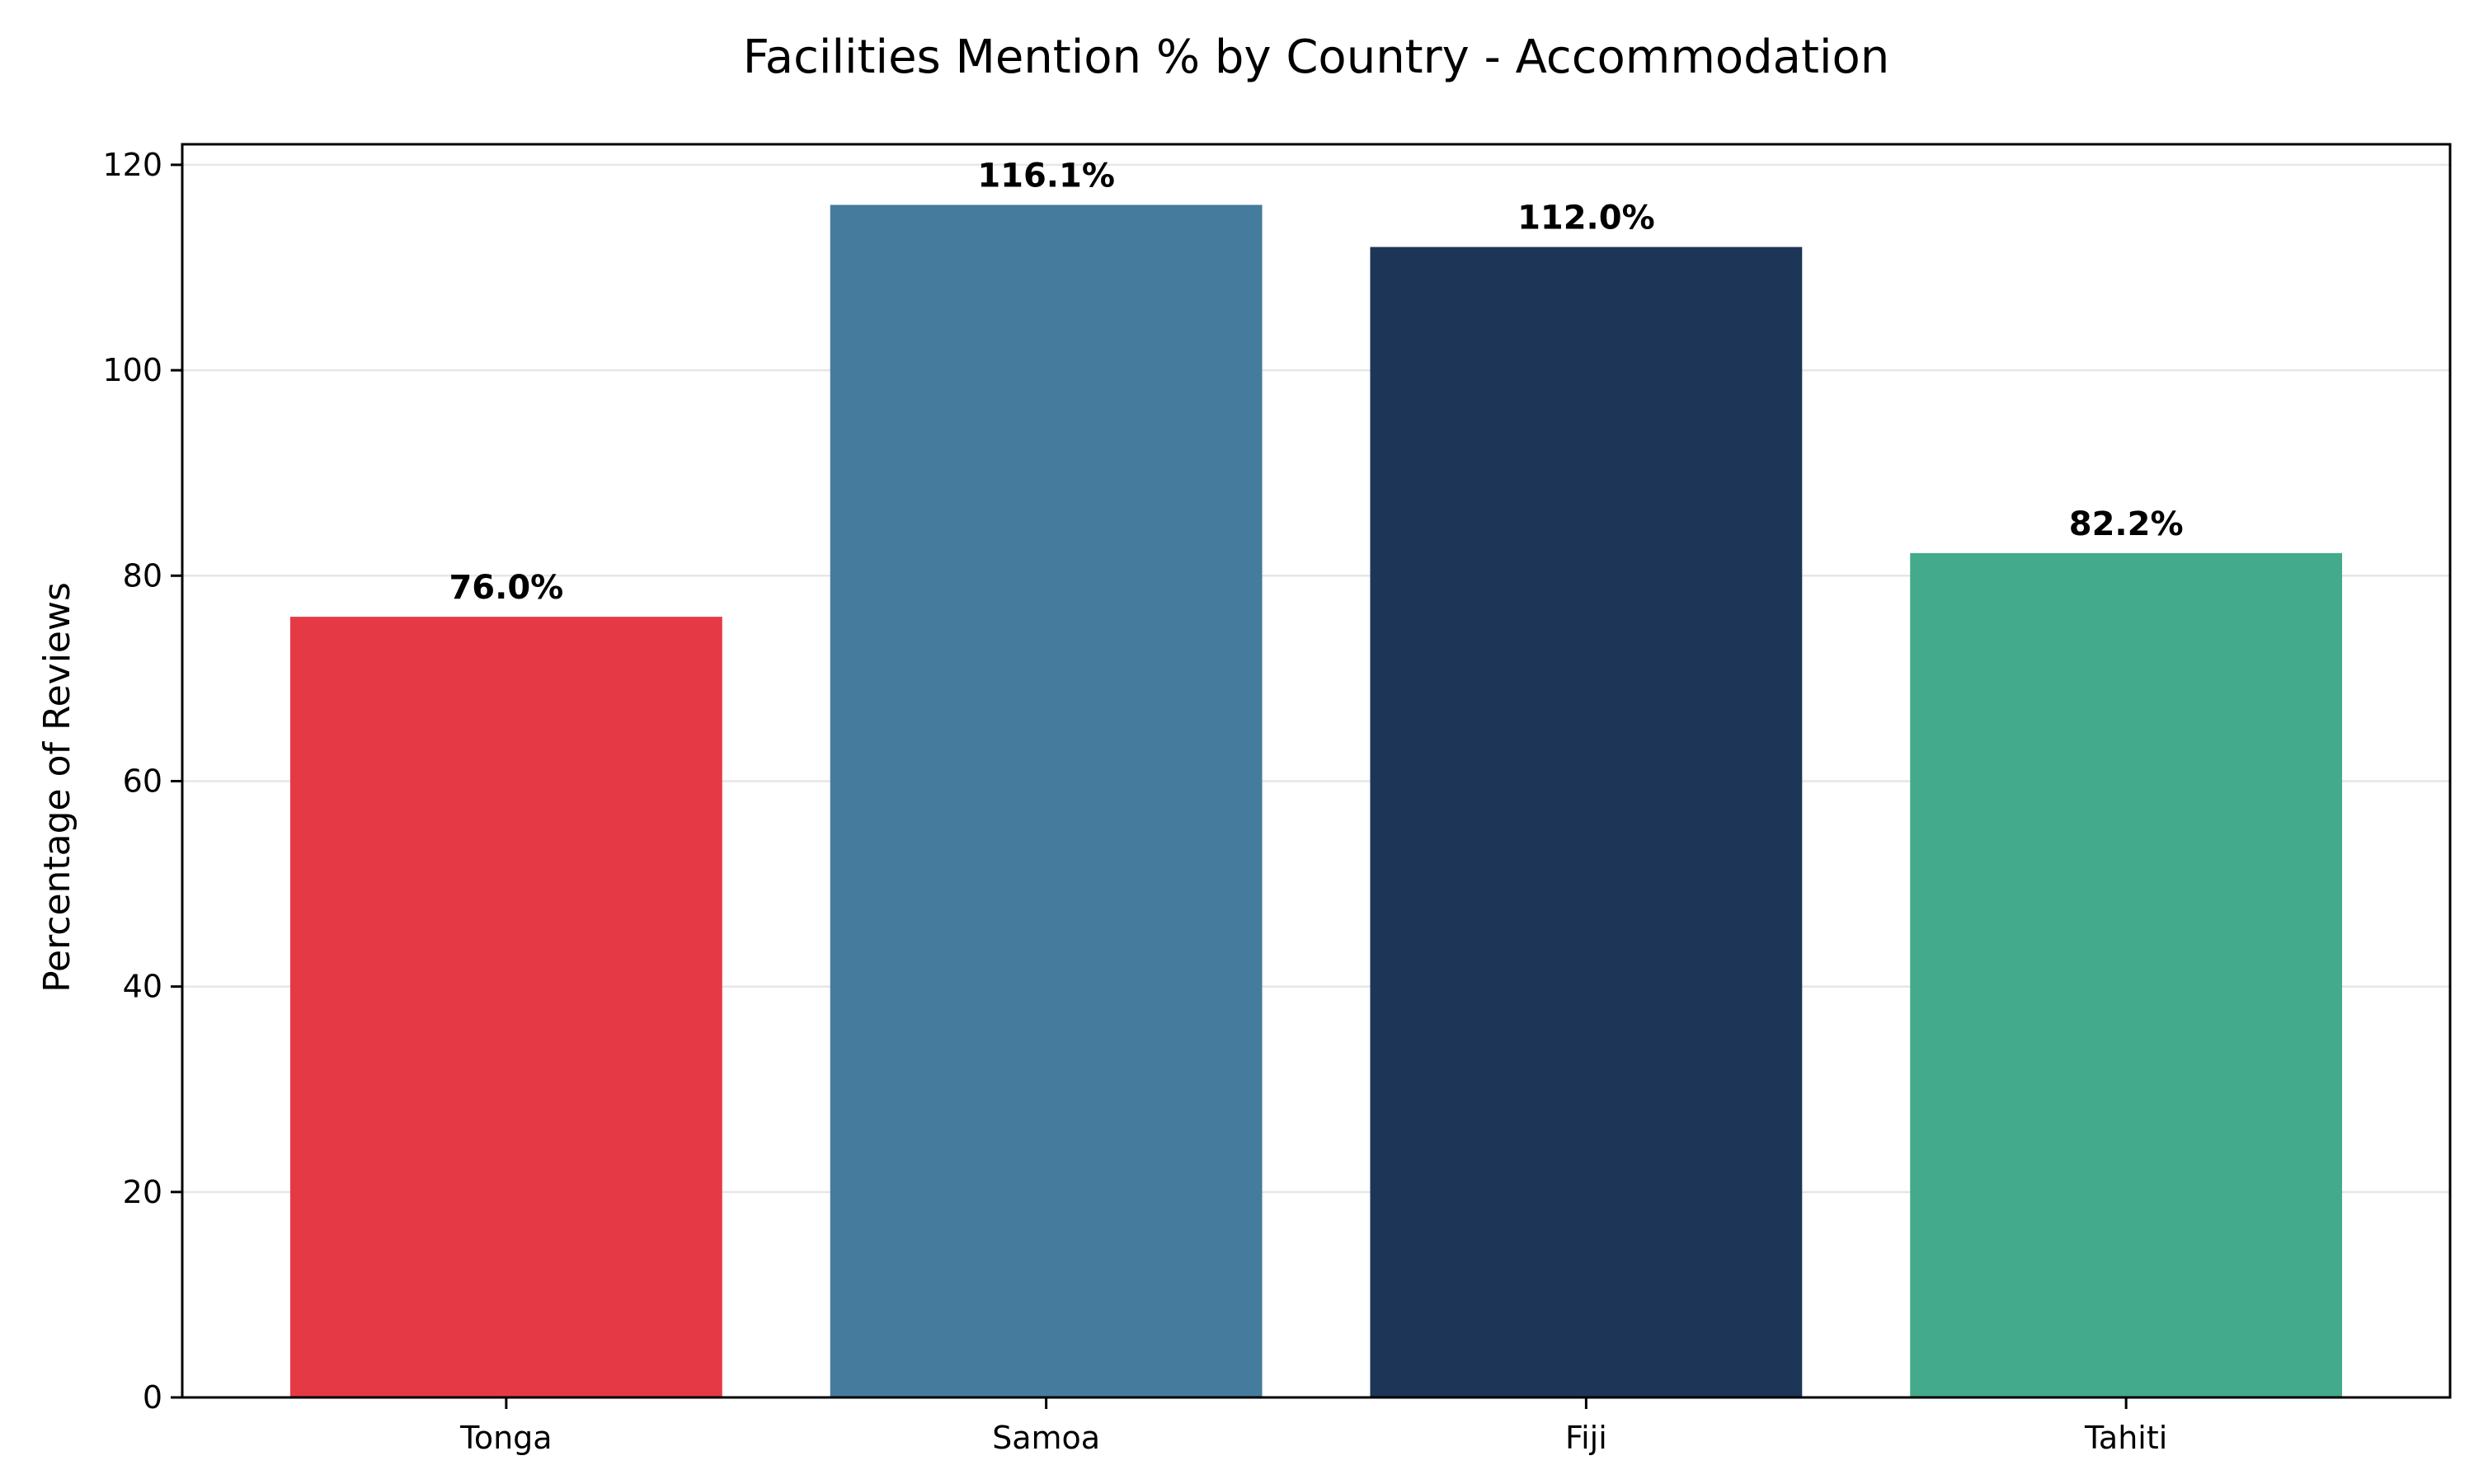  Describe the element at coordinates (506, 588) in the screenshot. I see `data-label-tonga: 76.0%` at that location.